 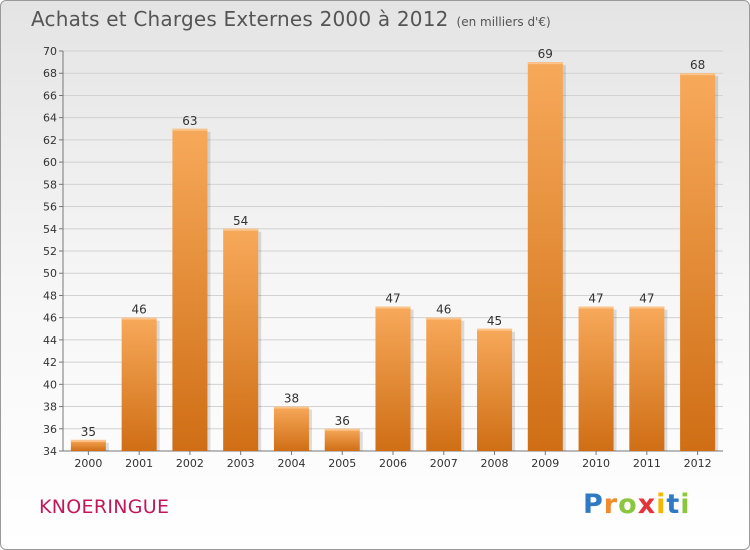 What do you see at coordinates (50, 273) in the screenshot?
I see `y-tick-label: 50` at bounding box center [50, 273].